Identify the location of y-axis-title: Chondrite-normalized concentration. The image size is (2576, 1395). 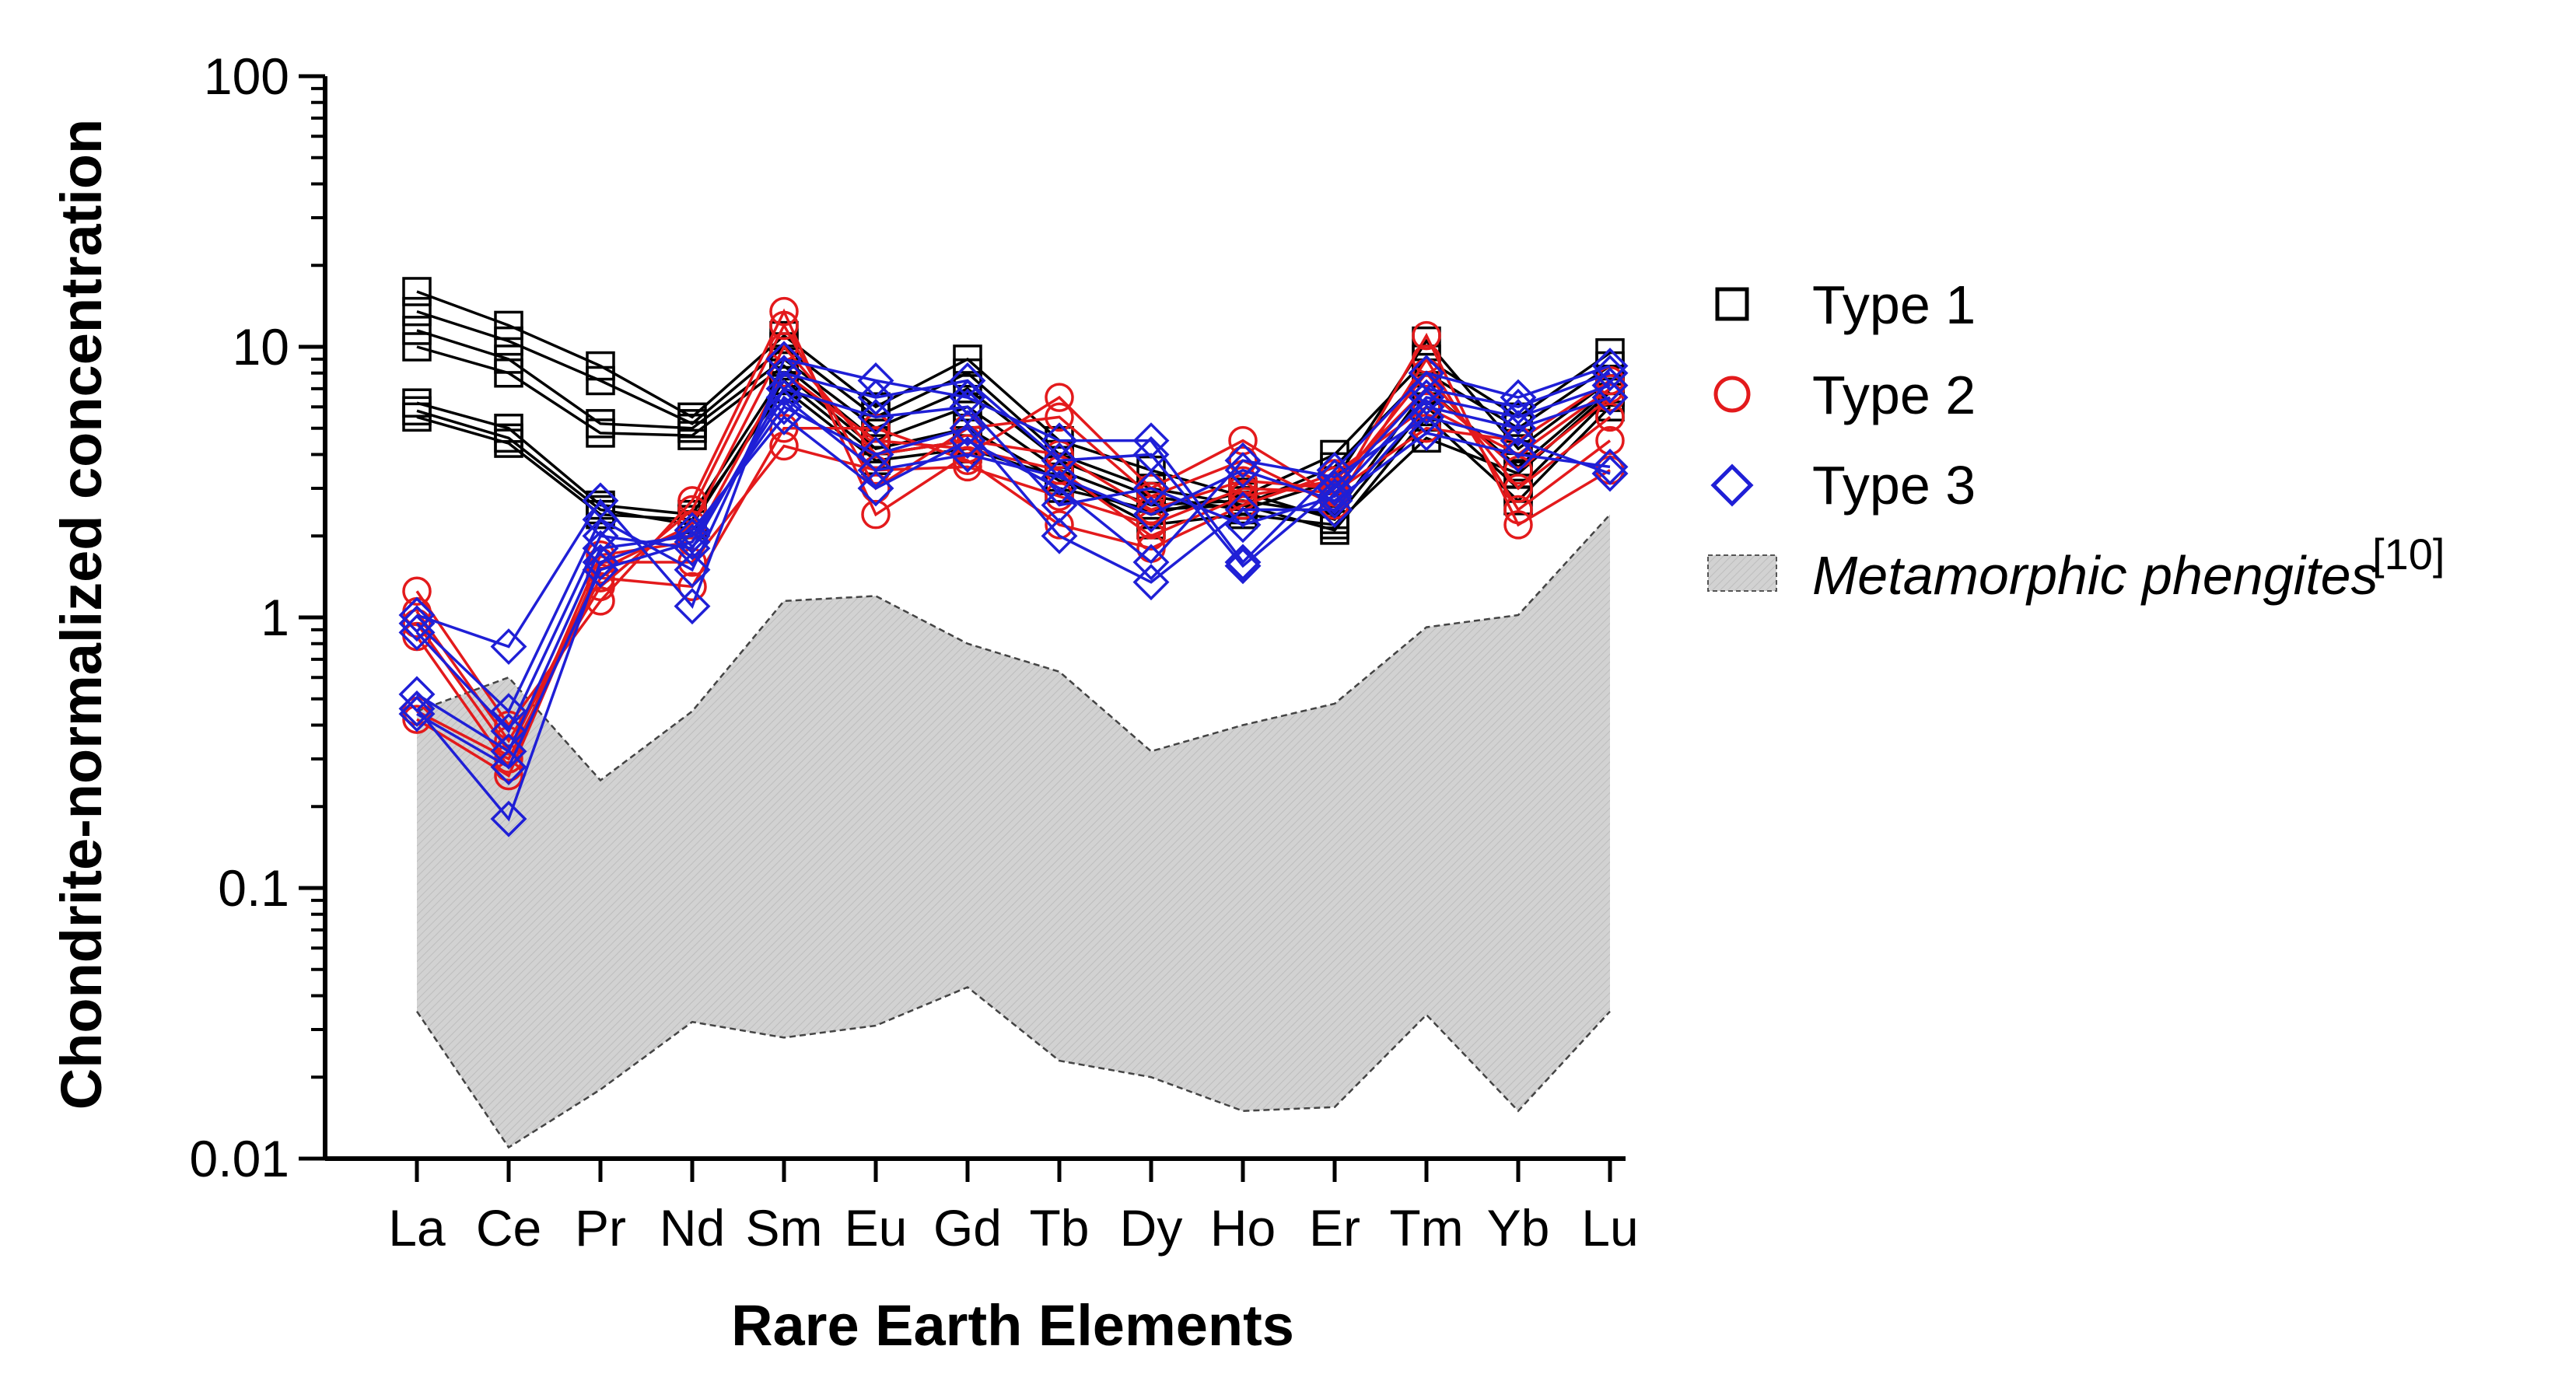
(81, 615).